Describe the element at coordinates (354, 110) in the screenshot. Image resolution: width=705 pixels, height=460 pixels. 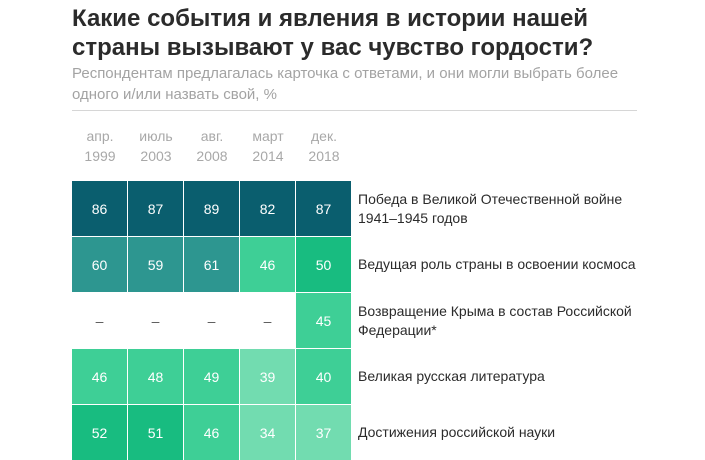
I see `header-divider` at that location.